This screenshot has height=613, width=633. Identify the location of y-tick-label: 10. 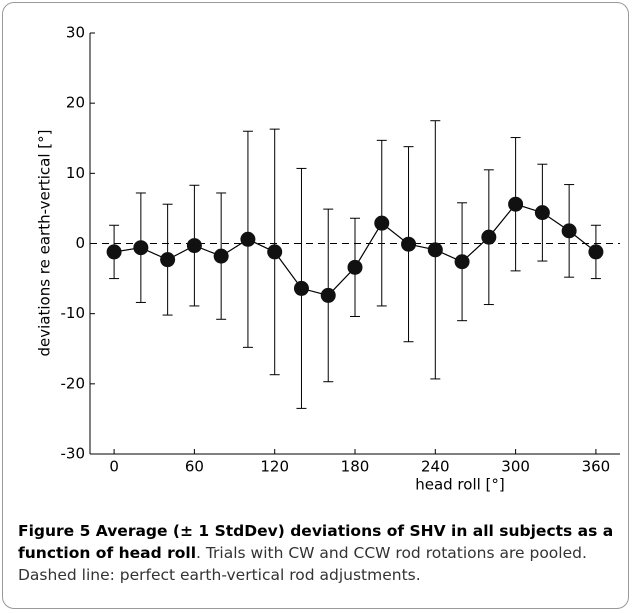
(75, 173).